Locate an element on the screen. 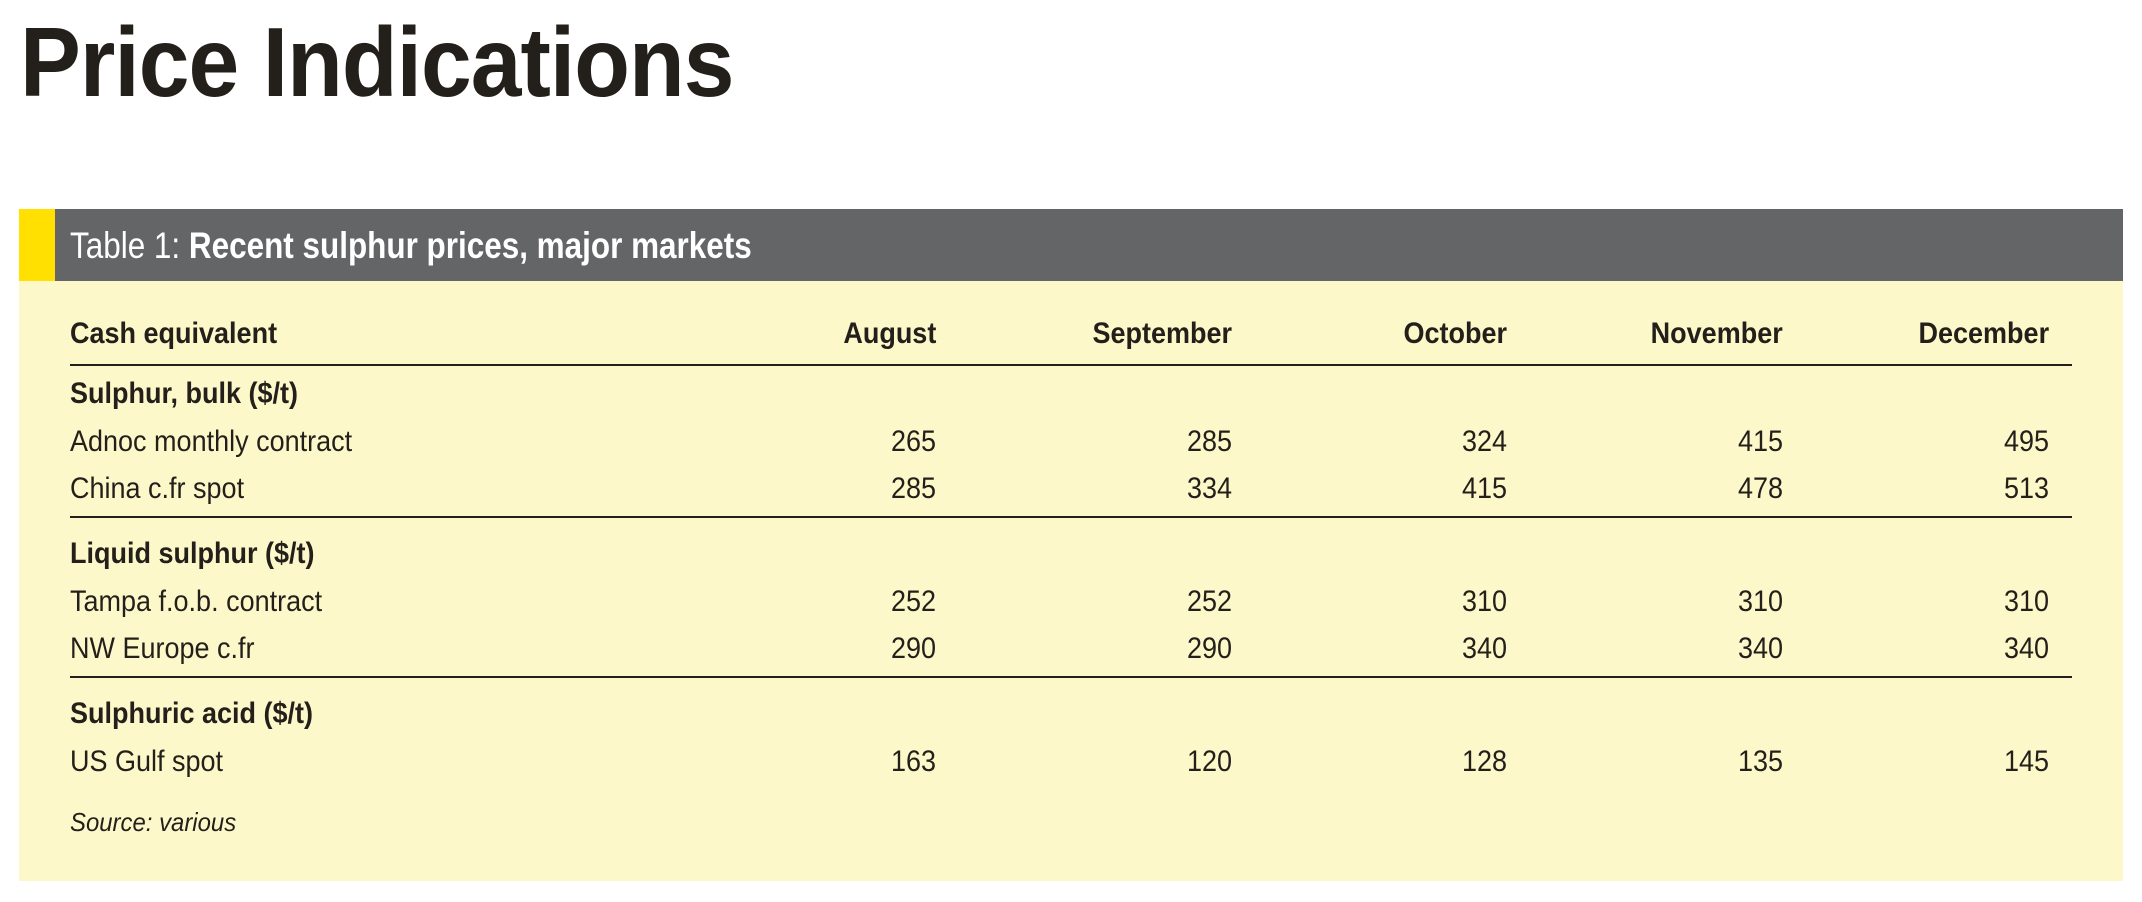 This screenshot has width=2142, height=902. price-cell: 495 is located at coordinates (2026, 441).